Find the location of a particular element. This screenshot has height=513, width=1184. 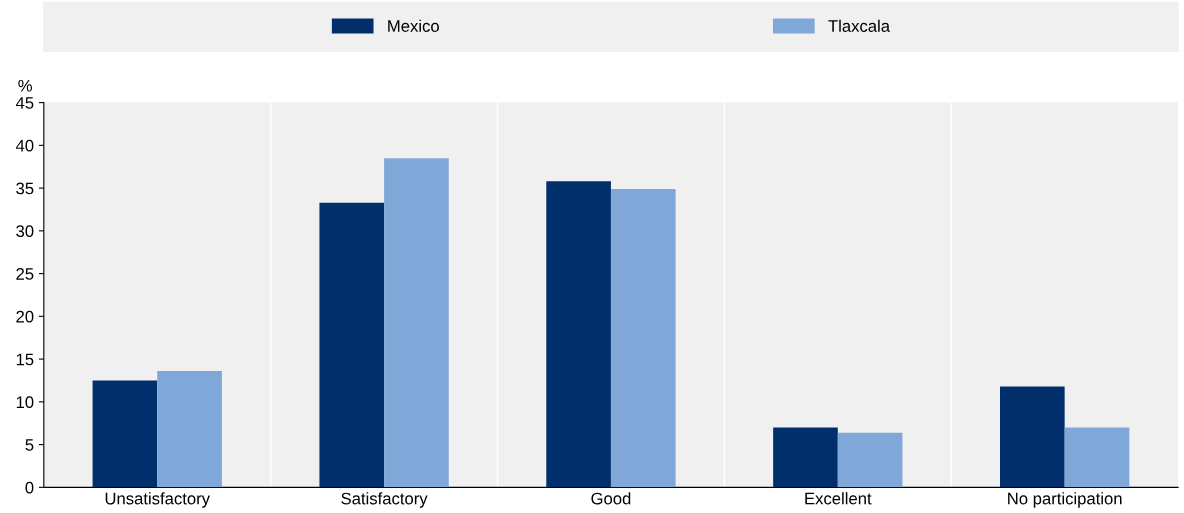

legend-label: Tlaxcala is located at coordinates (859, 25).